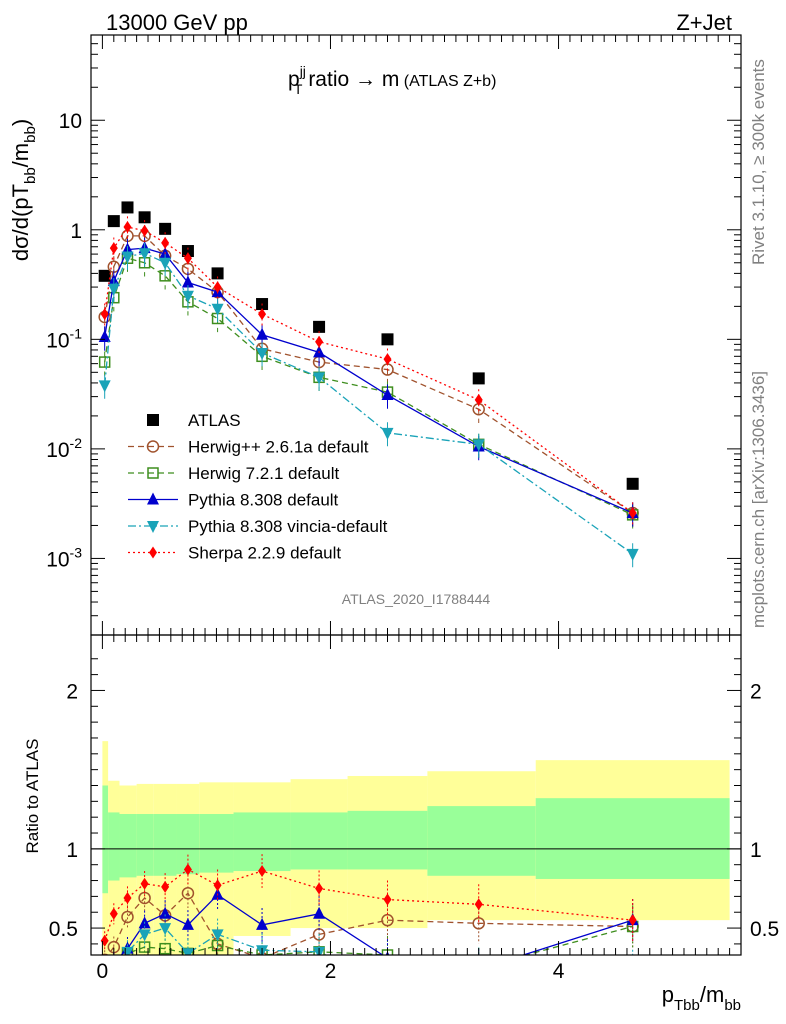  Describe the element at coordinates (214, 420) in the screenshot. I see `legend-label: ATLAS` at that location.